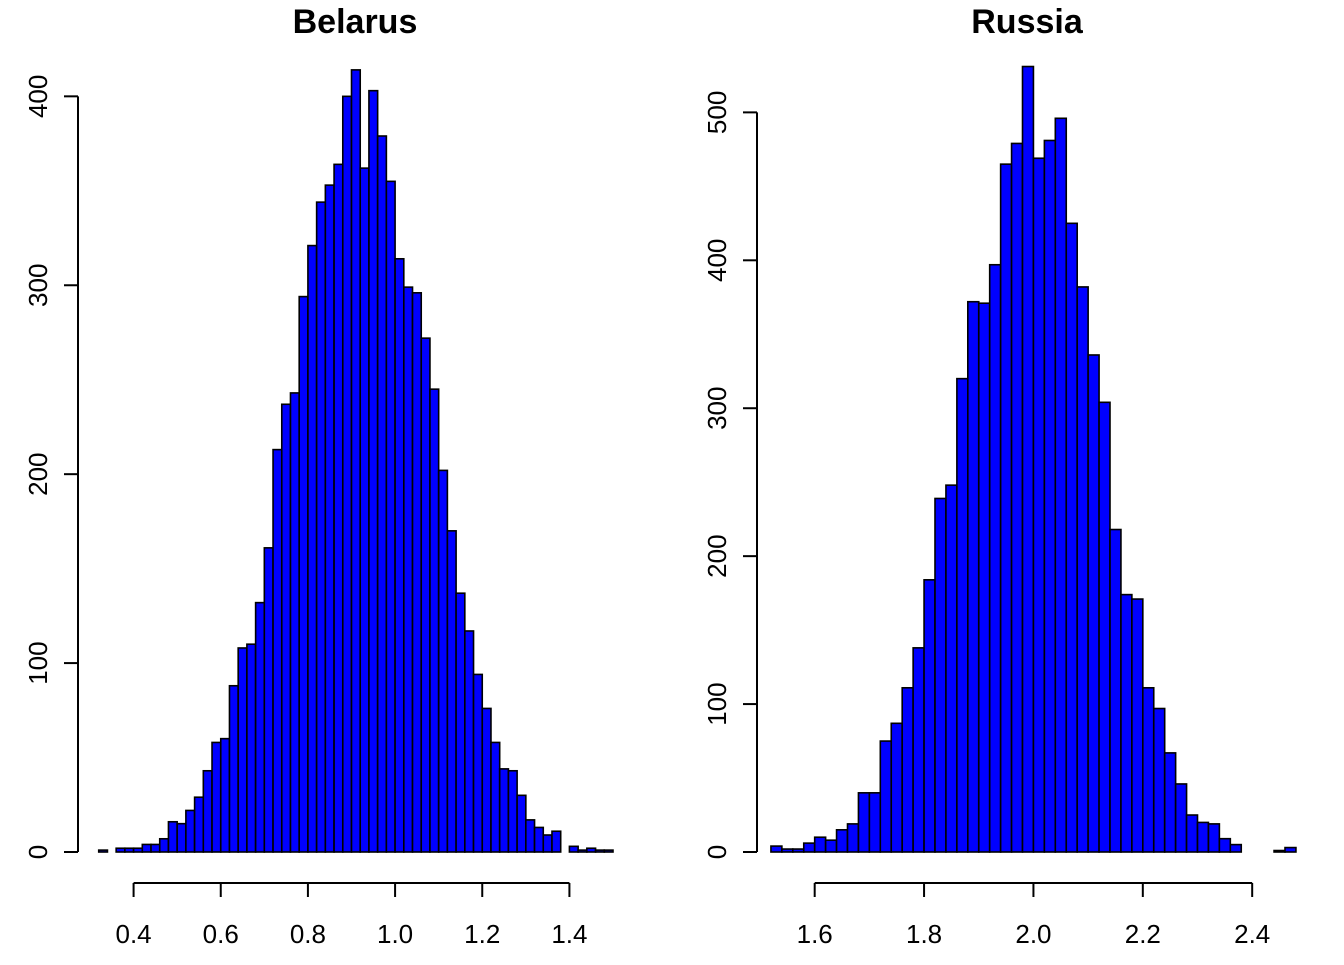 The width and height of the screenshot is (1344, 965). I want to click on belarus-x-tick-label: 1.0, so click(395, 934).